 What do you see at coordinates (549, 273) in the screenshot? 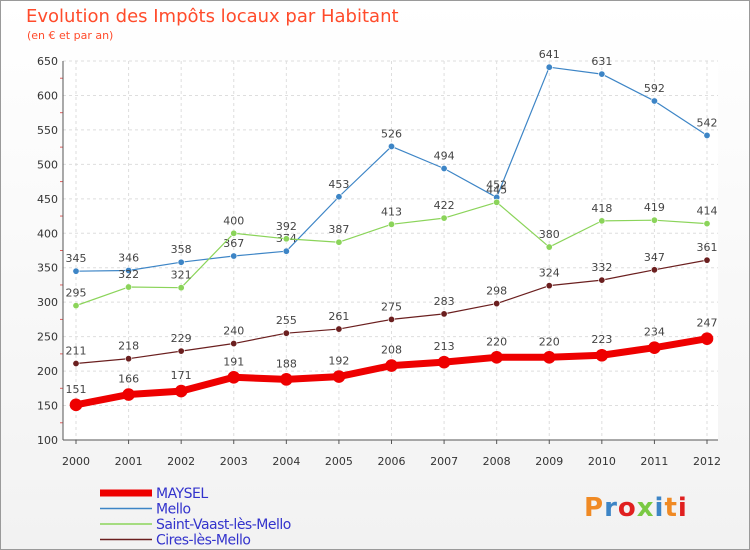
I see `data-label: 324` at bounding box center [549, 273].